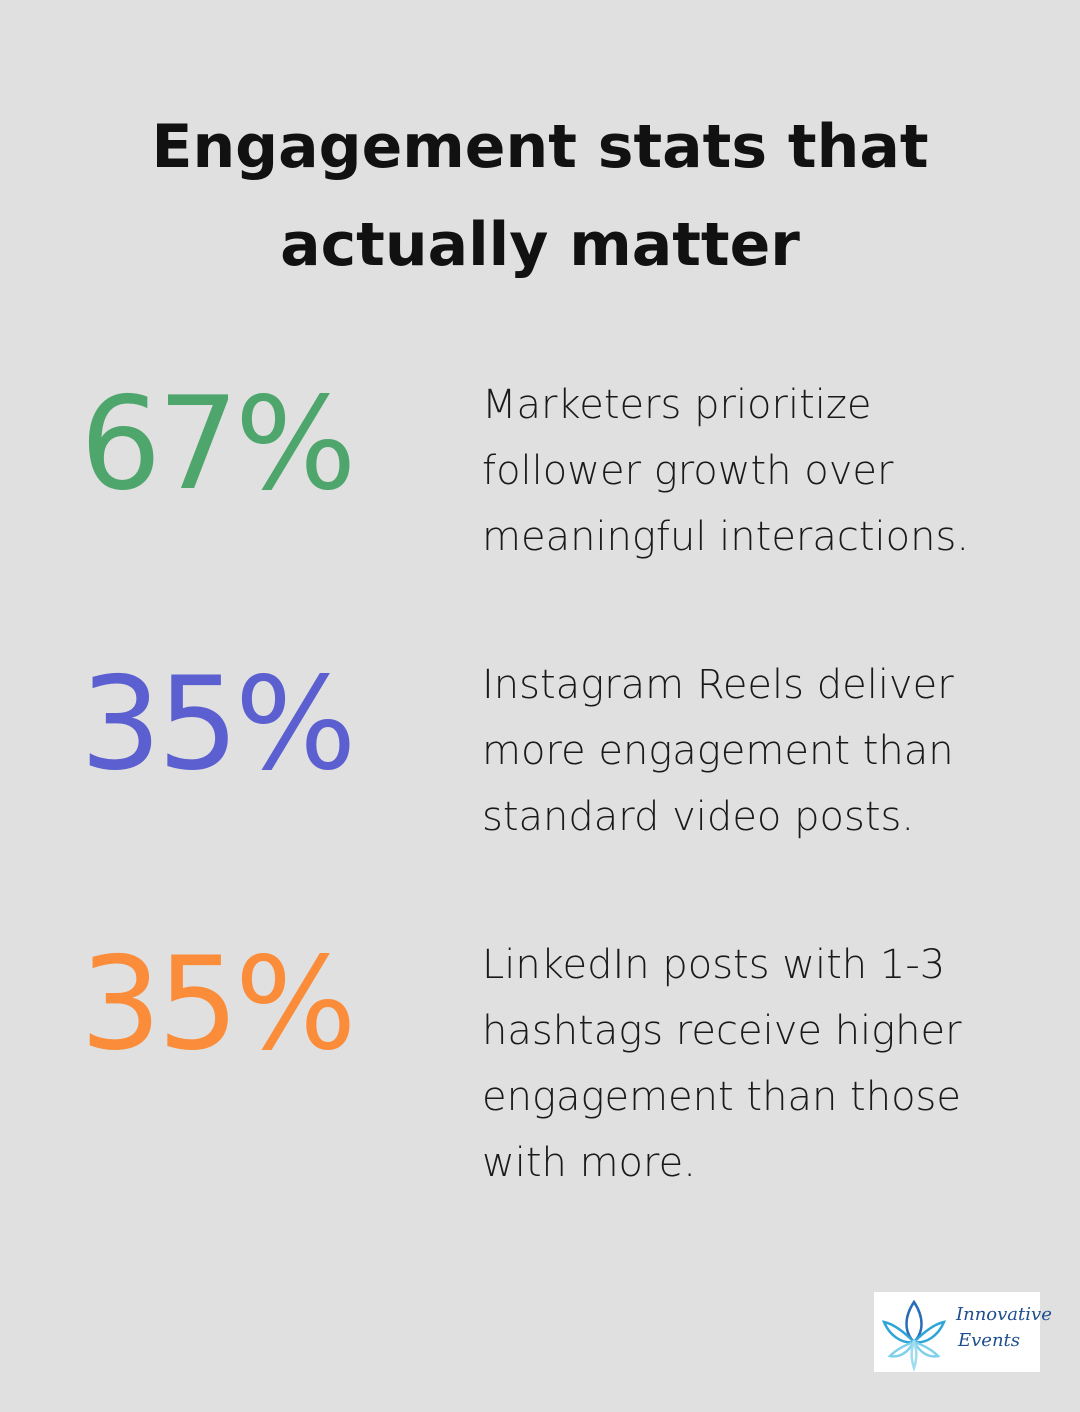  I want to click on stat-description-line: Marketers prioritize, so click(677, 405).